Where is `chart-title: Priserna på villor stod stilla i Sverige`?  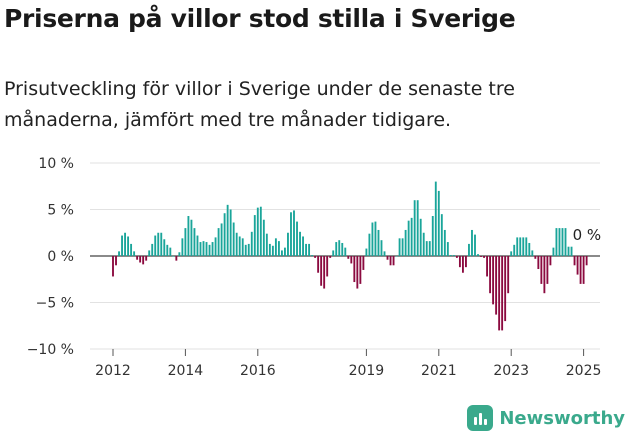
chart-title: Priserna på villor stod stilla i Sverige is located at coordinates (260, 18).